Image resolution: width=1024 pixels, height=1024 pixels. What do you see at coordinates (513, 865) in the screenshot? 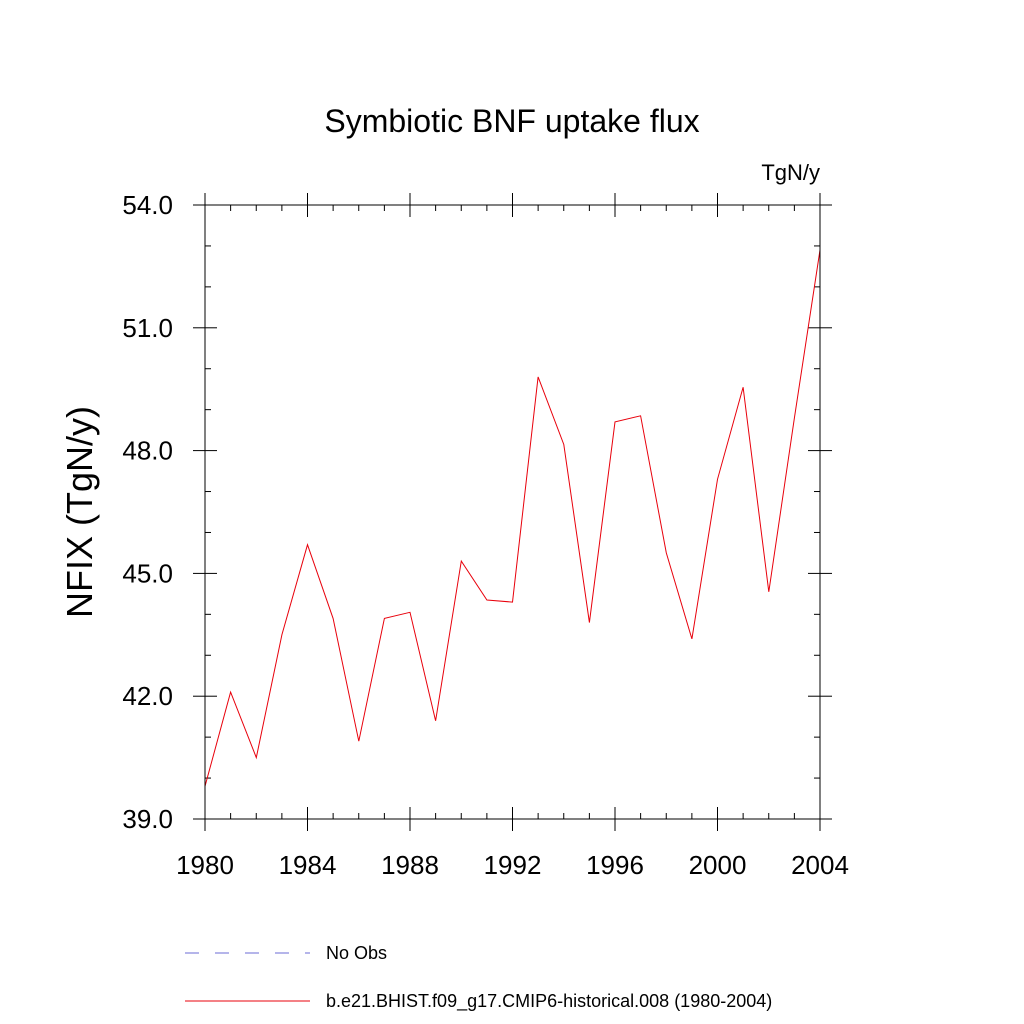
I see `x-tick-label: 1992` at bounding box center [513, 865].